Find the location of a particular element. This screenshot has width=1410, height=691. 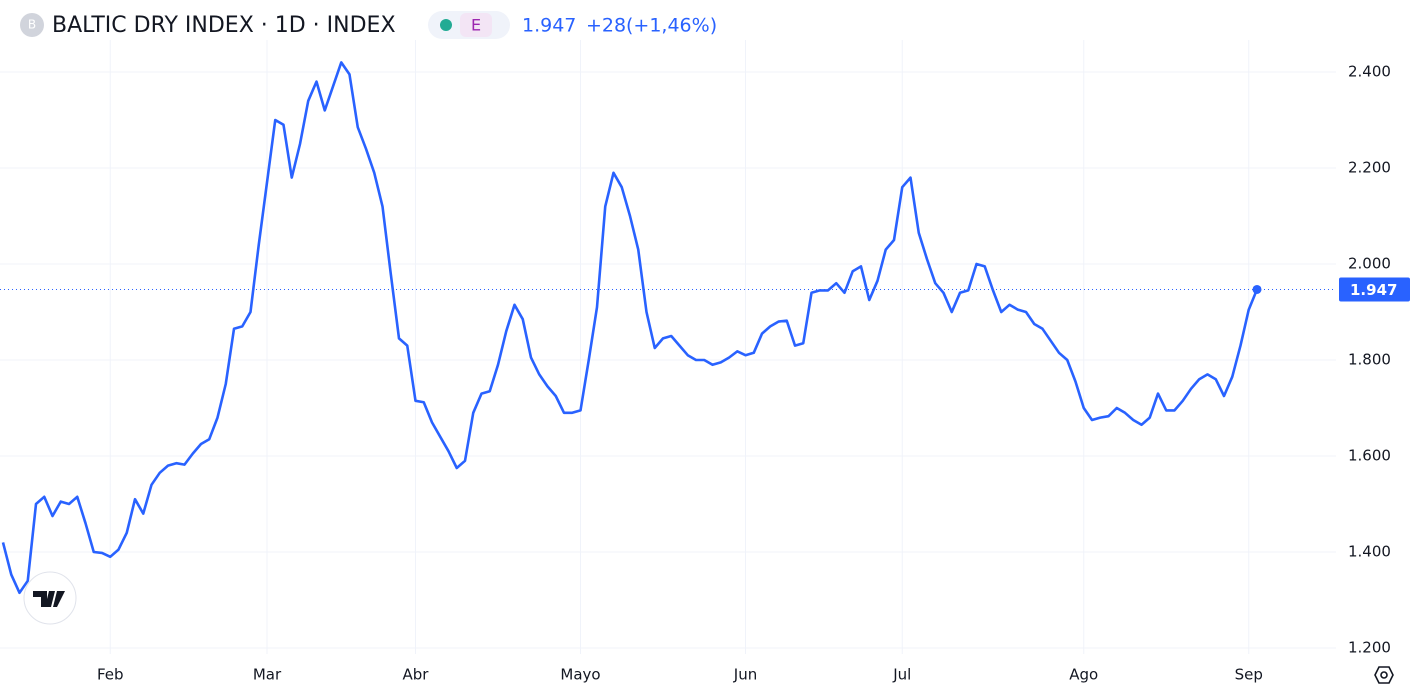

badge: E is located at coordinates (476, 25).